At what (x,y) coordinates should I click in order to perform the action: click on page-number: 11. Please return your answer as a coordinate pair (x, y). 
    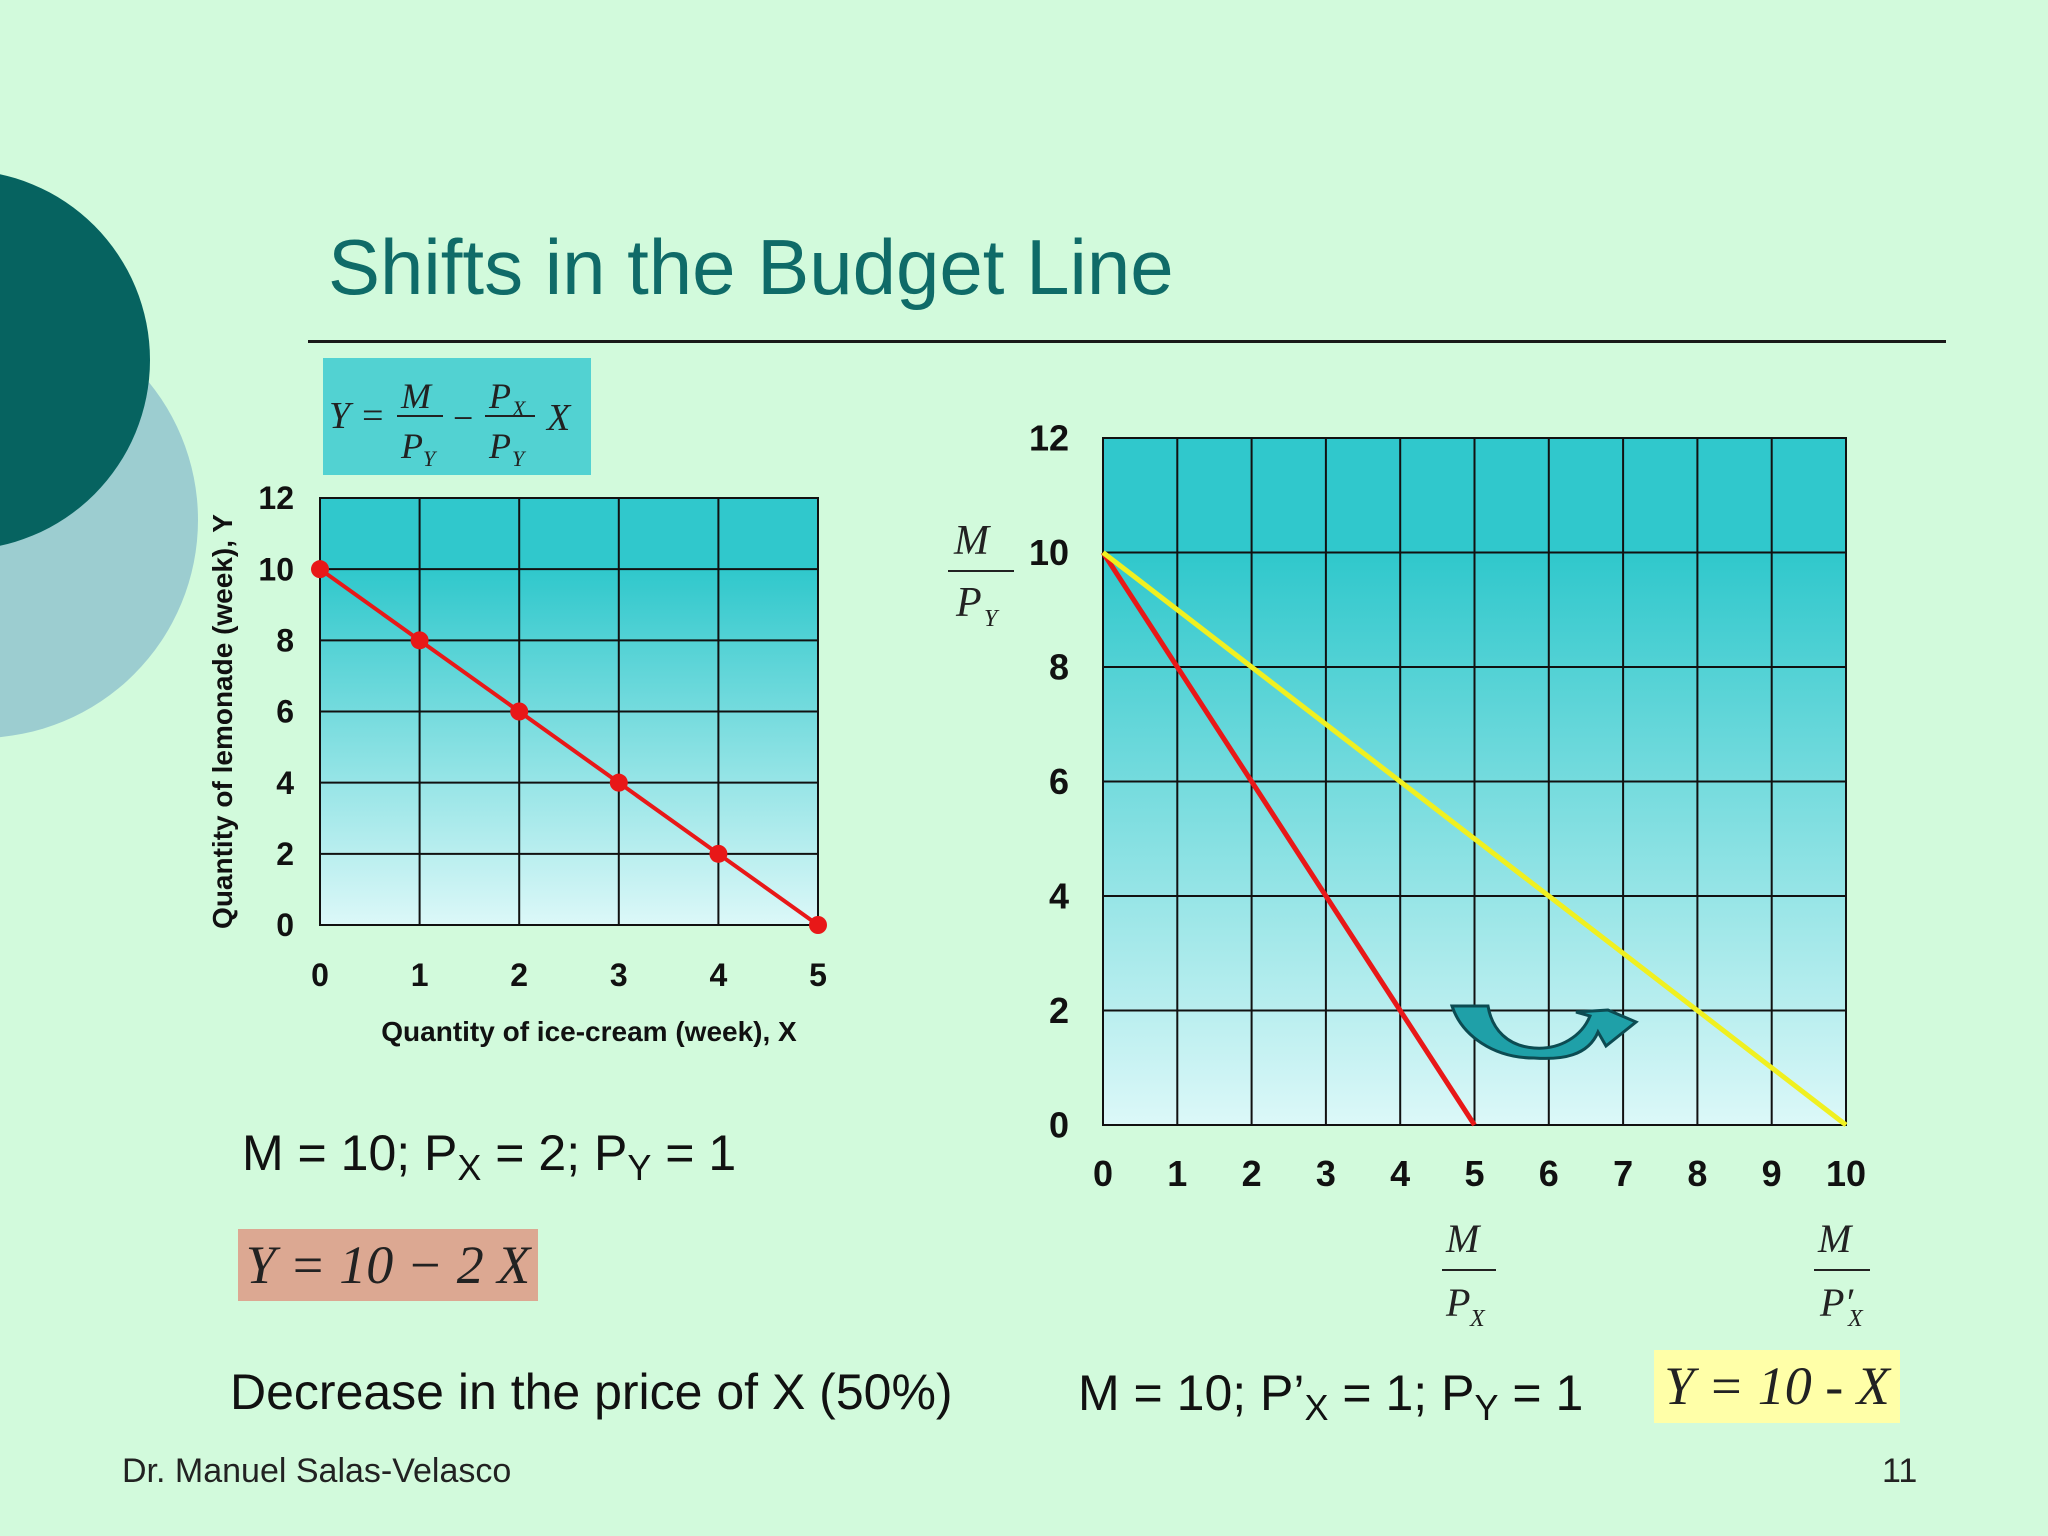
    Looking at the image, I should click on (1900, 1471).